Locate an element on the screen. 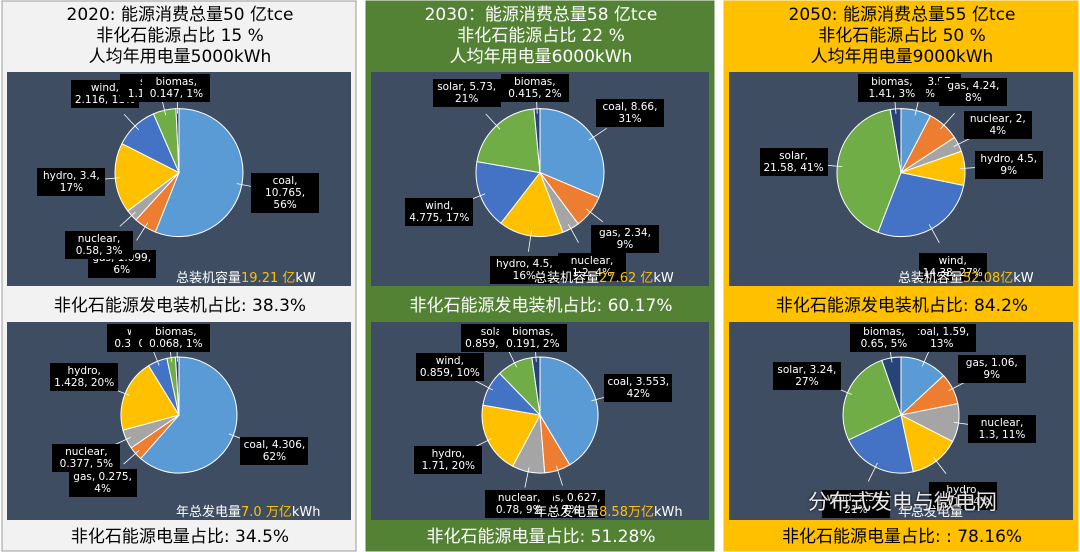  chart-annotation: 总装机容量27.62 亿kW is located at coordinates (604, 276).